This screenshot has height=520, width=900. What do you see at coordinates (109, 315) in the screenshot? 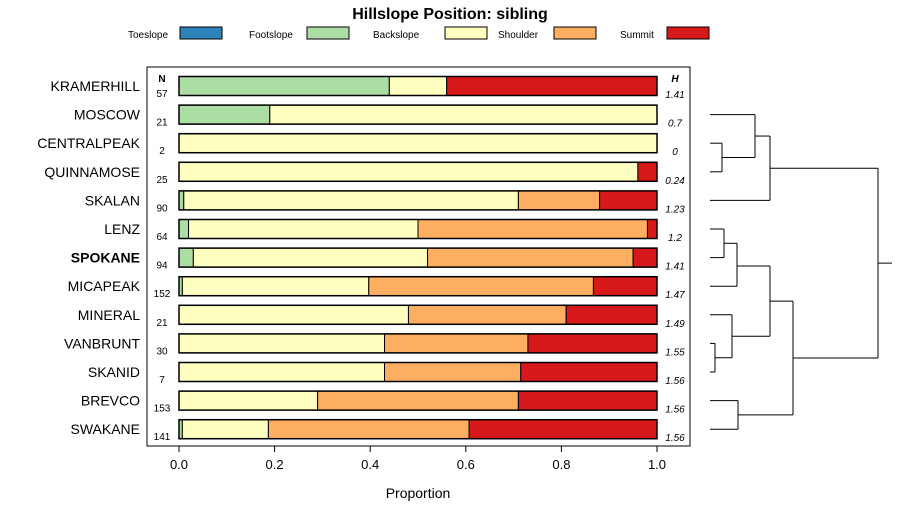
I see `row-label: MINERAL` at bounding box center [109, 315].